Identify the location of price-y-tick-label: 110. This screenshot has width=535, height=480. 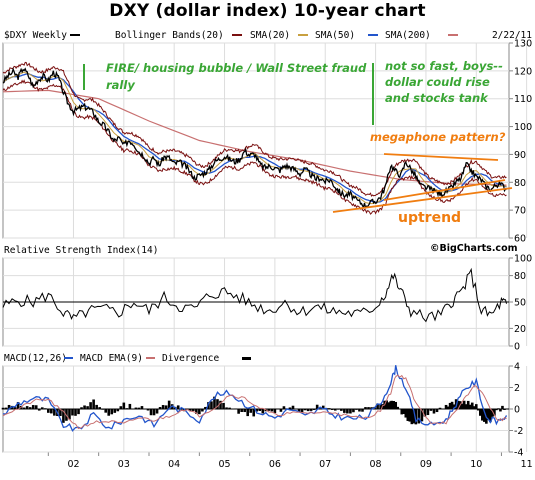
(523, 99).